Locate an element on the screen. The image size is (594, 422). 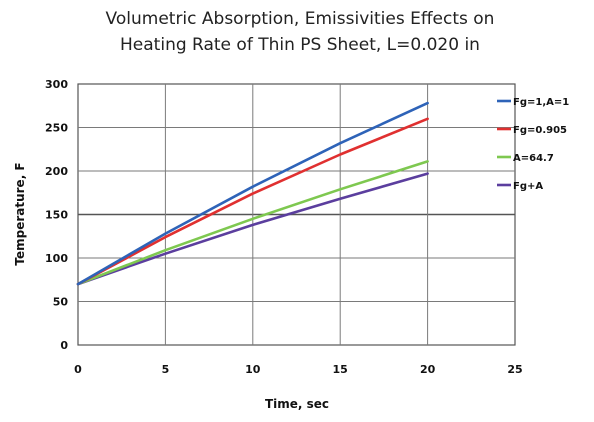
legend-label: Fg=0.905 is located at coordinates (540, 130).